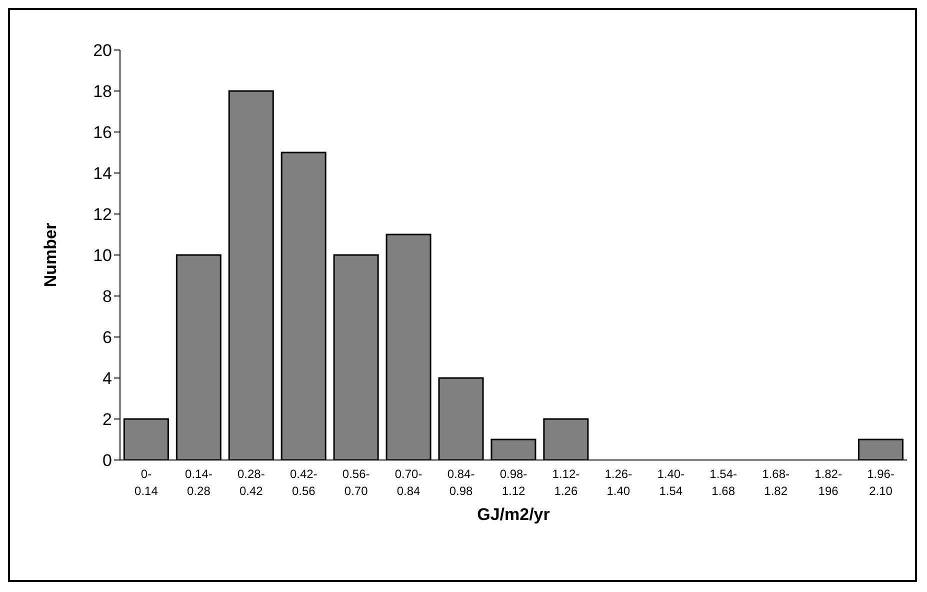 The width and height of the screenshot is (927, 592). I want to click on y-tick-label: 2, so click(107, 420).